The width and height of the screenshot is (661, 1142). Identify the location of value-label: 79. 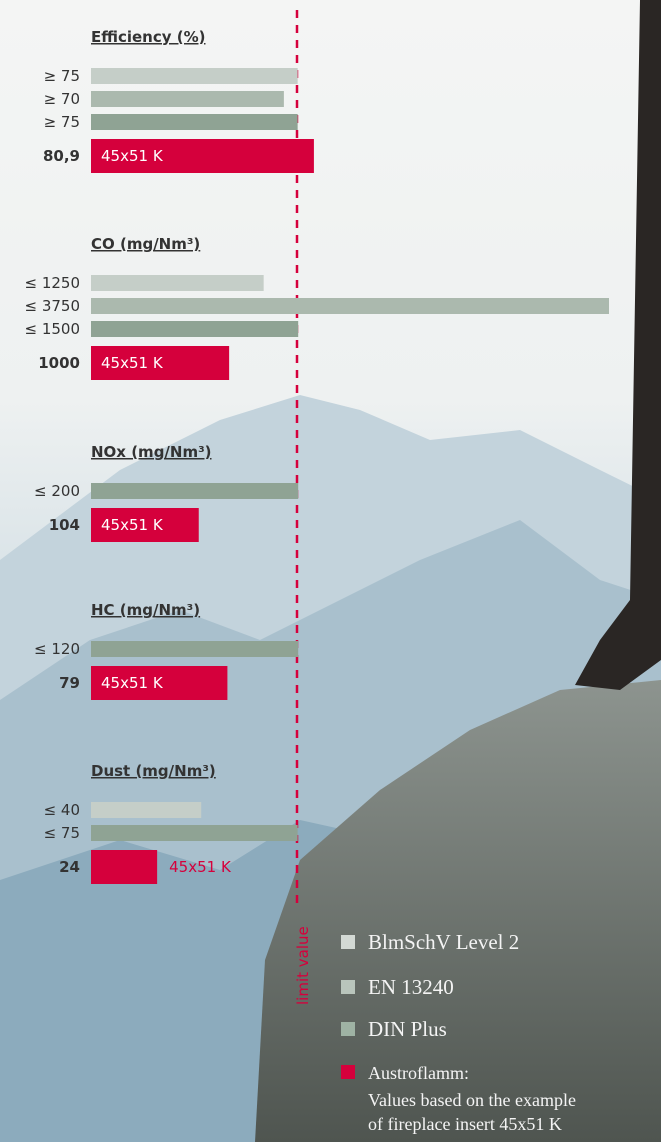
(69, 683).